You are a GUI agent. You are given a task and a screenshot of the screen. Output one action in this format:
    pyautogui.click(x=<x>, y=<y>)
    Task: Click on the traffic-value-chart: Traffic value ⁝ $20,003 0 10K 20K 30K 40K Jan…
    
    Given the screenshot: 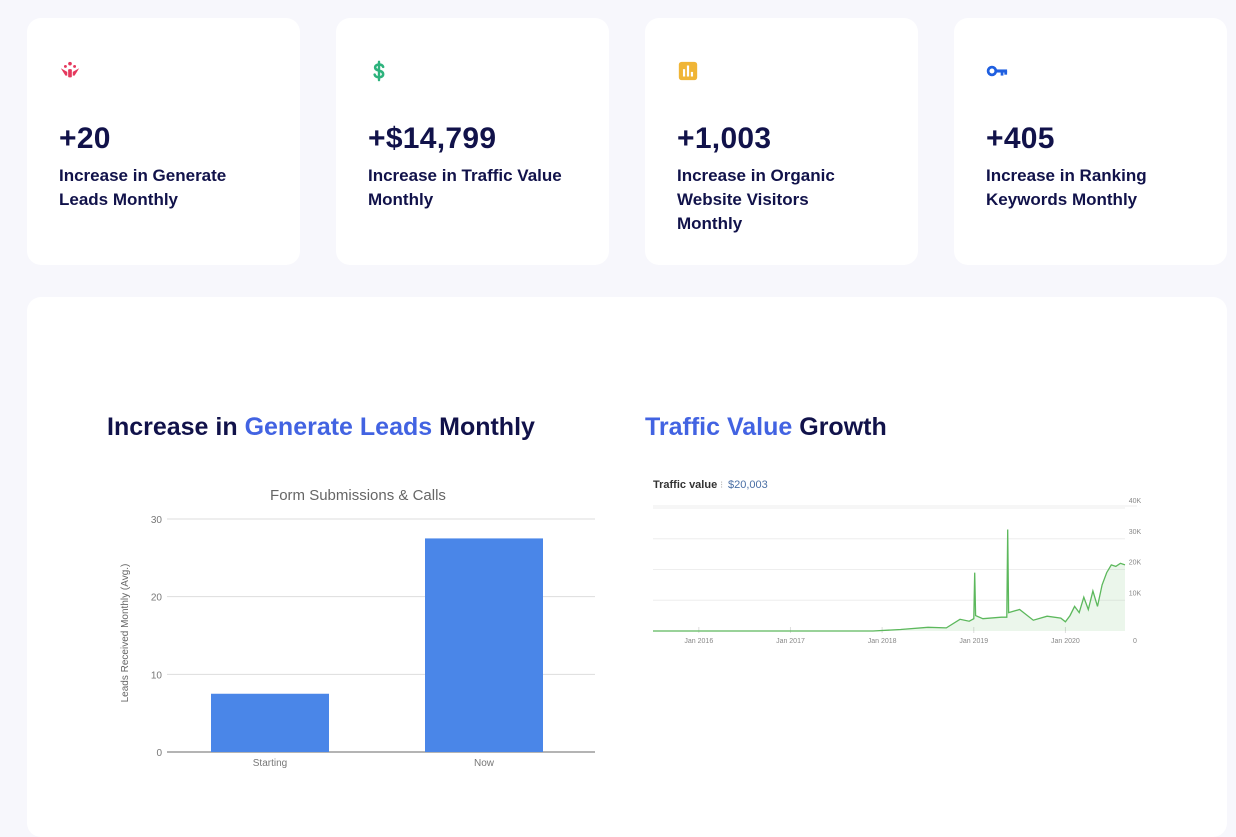 What is the action you would take?
    pyautogui.click(x=897, y=562)
    